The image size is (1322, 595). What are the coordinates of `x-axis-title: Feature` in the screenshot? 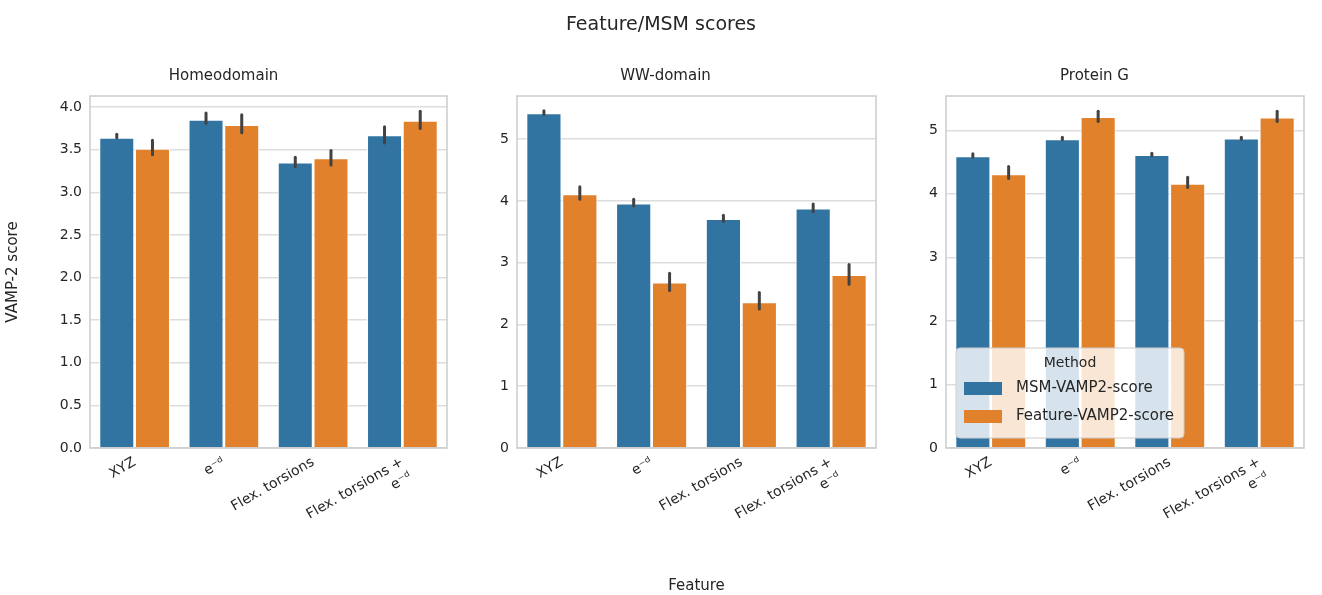 It's located at (696, 584).